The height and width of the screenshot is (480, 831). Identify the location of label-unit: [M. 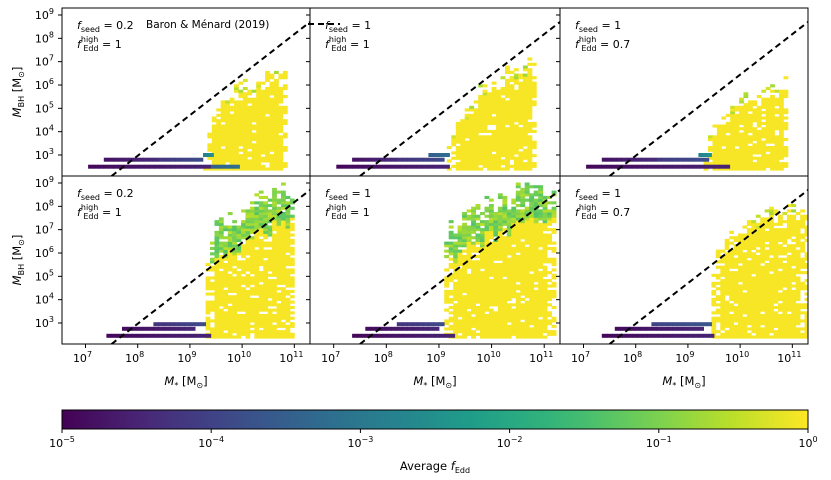
(685, 381).